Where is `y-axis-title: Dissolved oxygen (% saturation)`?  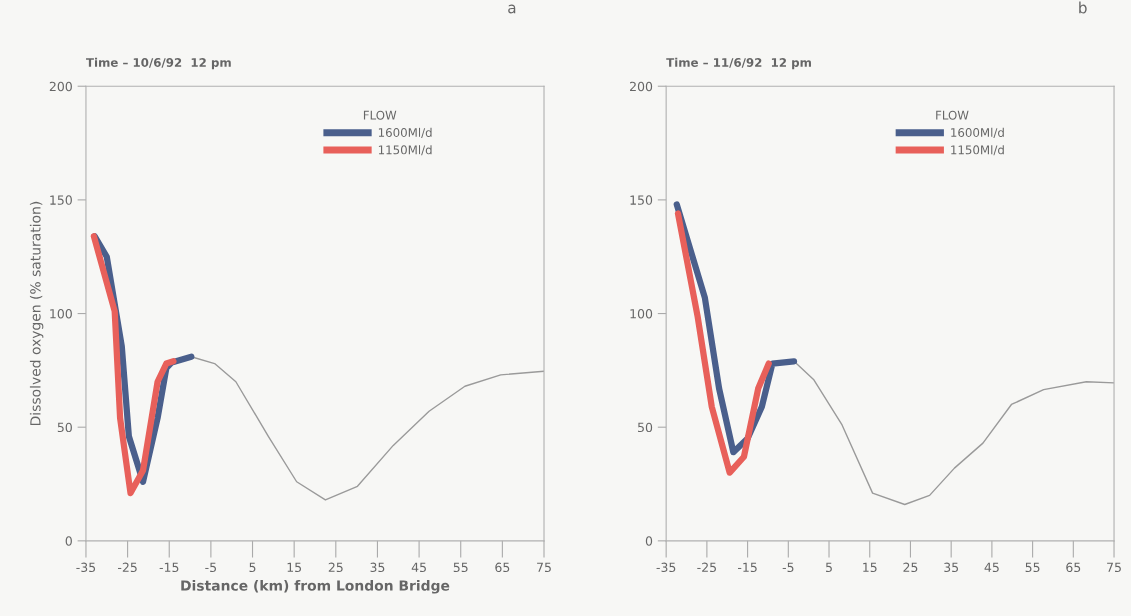
y-axis-title: Dissolved oxygen (% saturation) is located at coordinates (36, 313).